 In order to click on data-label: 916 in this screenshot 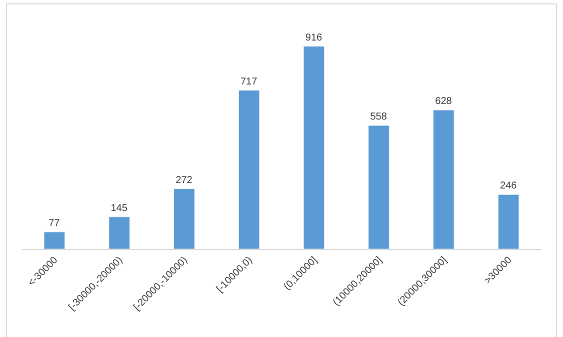, I will do `click(313, 38)`.